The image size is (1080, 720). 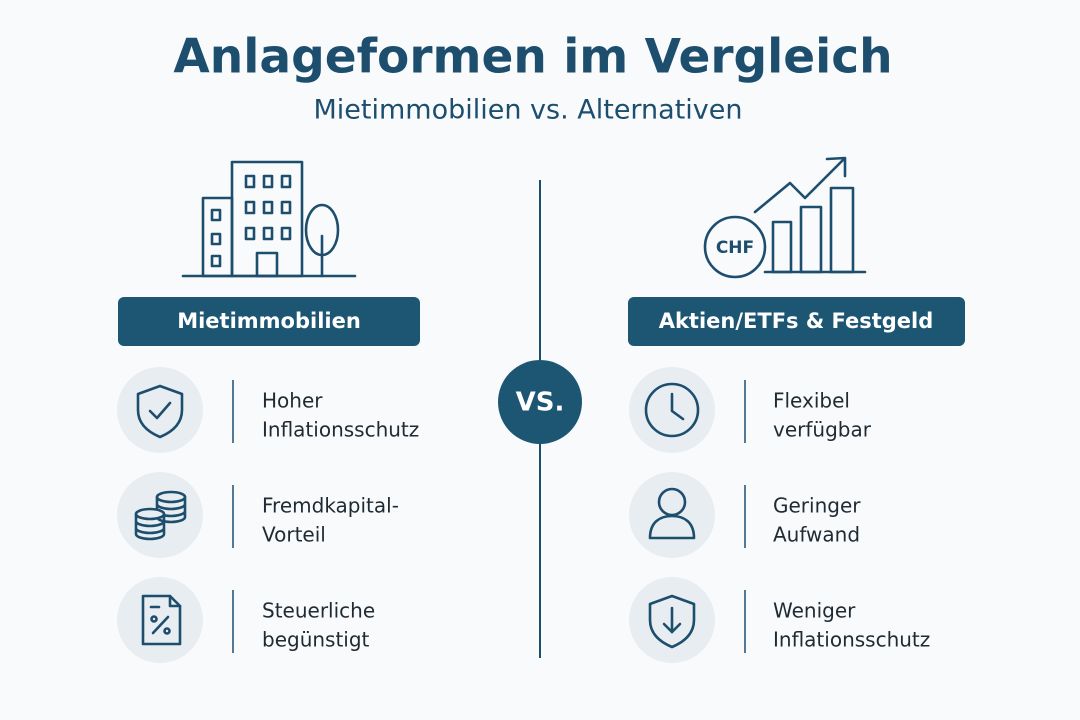 I want to click on right-label: Aktien/ETFs & Festgeld, so click(x=796, y=321).